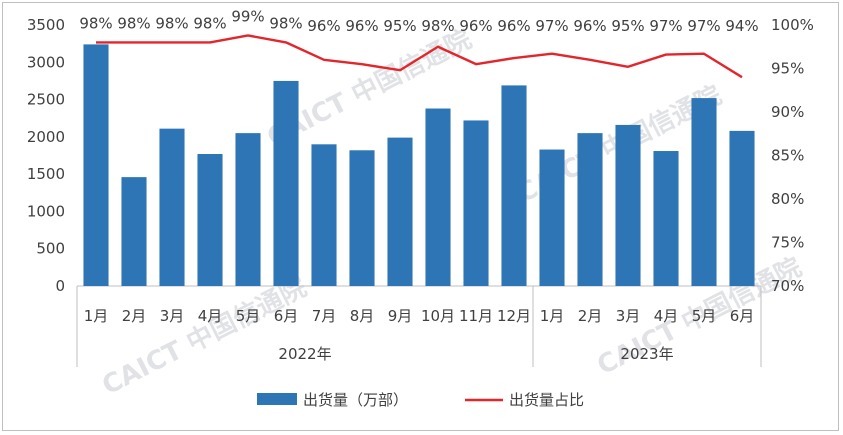  What do you see at coordinates (362, 316) in the screenshot?
I see `x-tick-label: 8月` at bounding box center [362, 316].